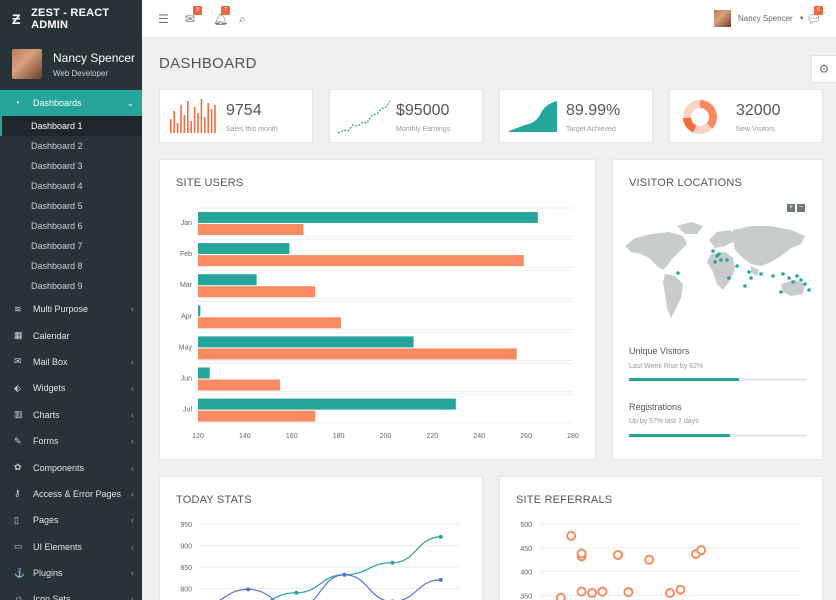 The height and width of the screenshot is (600, 836). I want to click on series-line, so click(355, 568).